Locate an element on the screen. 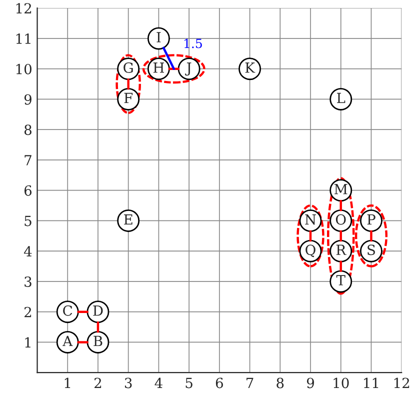  y-tick-label: 2 is located at coordinates (28, 312).